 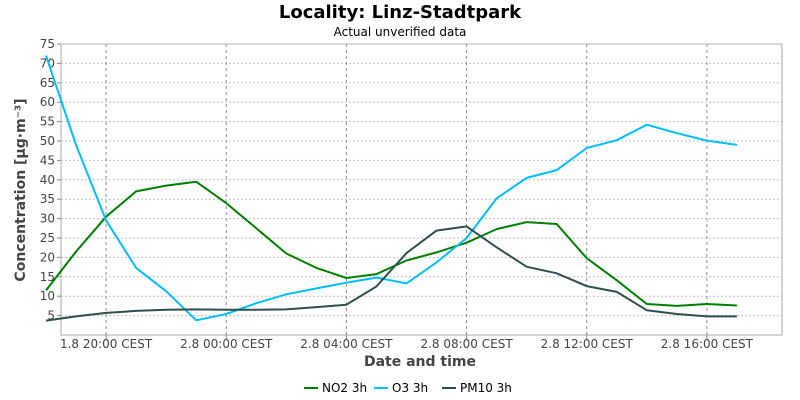 I want to click on y-tick-label: 10, so click(x=47, y=296).